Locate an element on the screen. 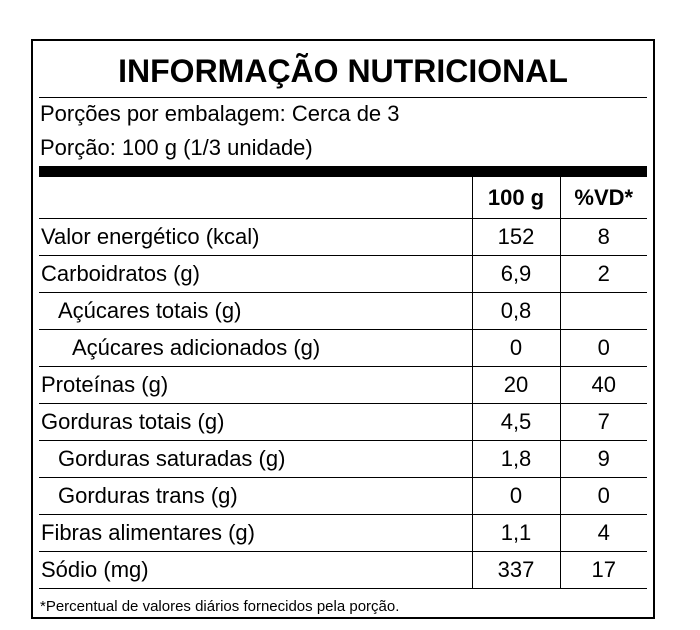 The height and width of the screenshot is (630, 700). nutrient-amount: 6,9 is located at coordinates (515, 274).